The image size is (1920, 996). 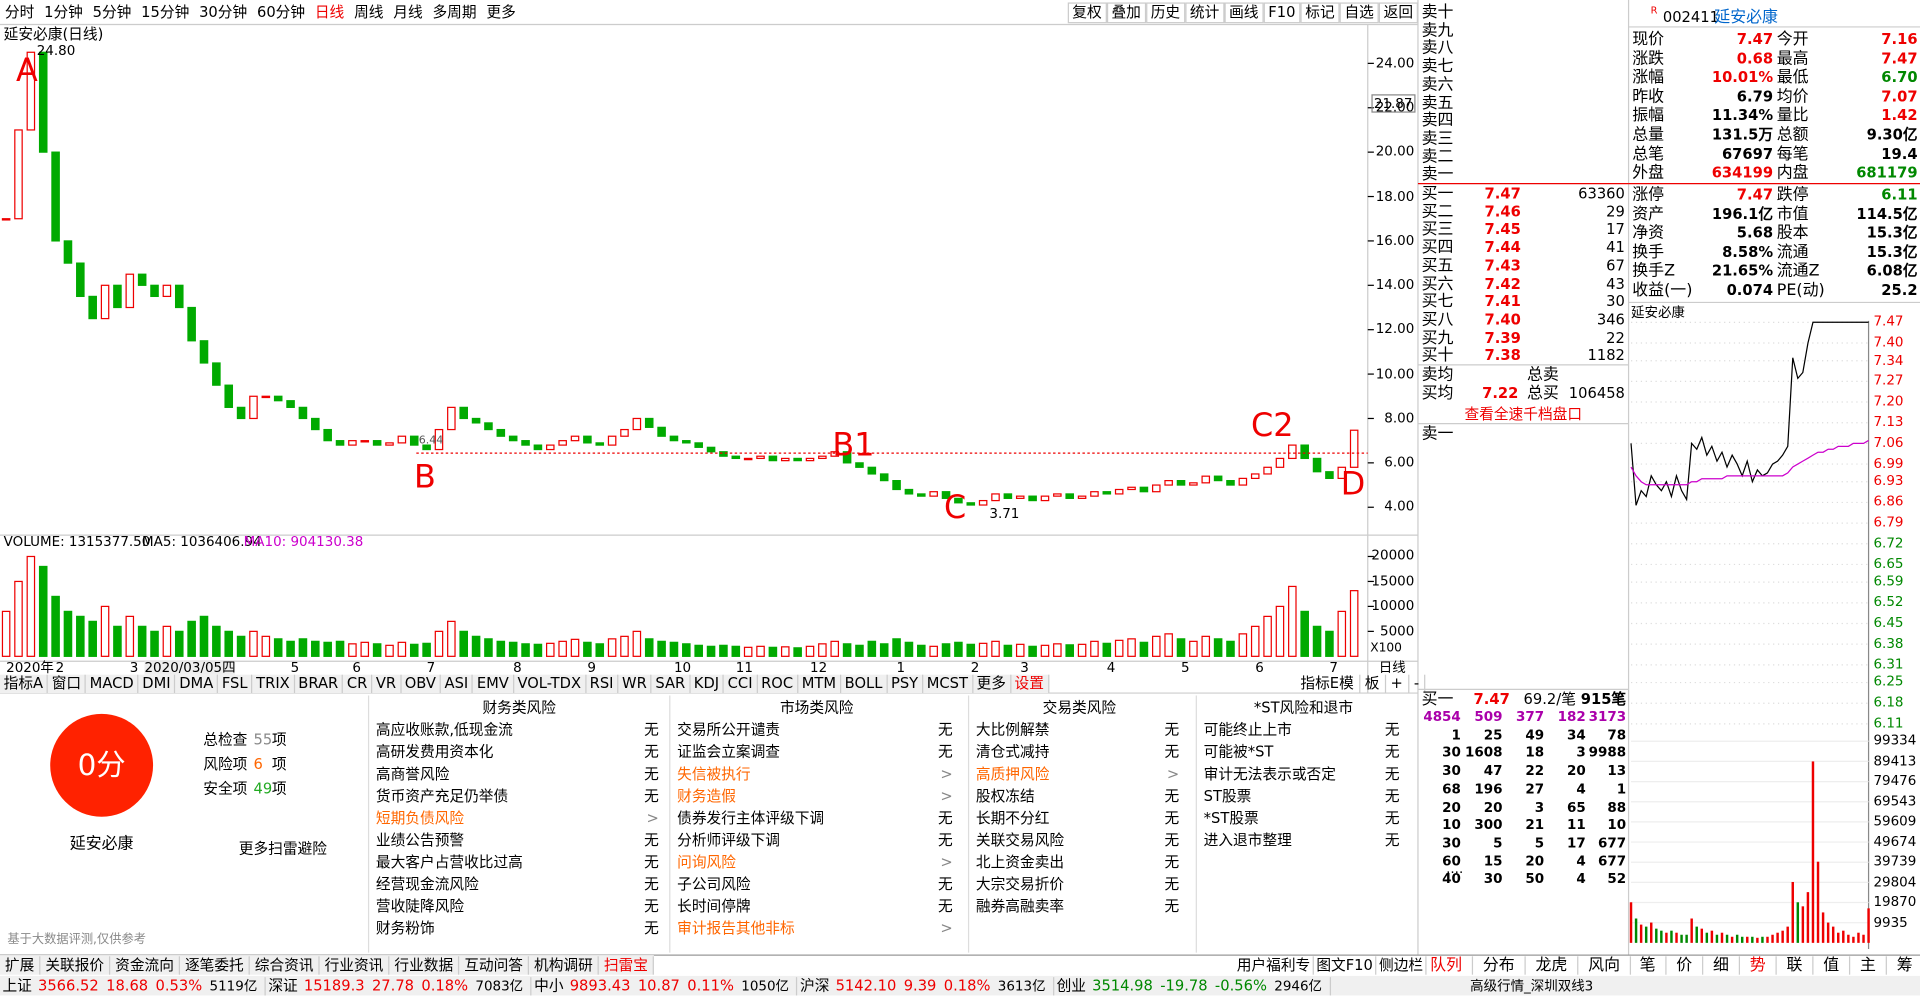 I want to click on right-tab: 龙虎, so click(x=1552, y=965).